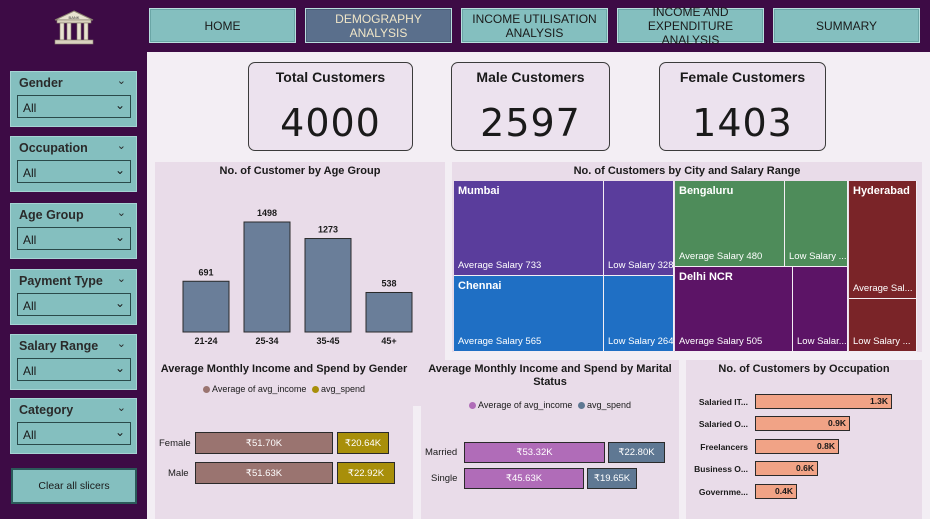 The height and width of the screenshot is (519, 930). Describe the element at coordinates (264, 473) in the screenshot. I see `bar-male-income: ₹51.63K` at that location.